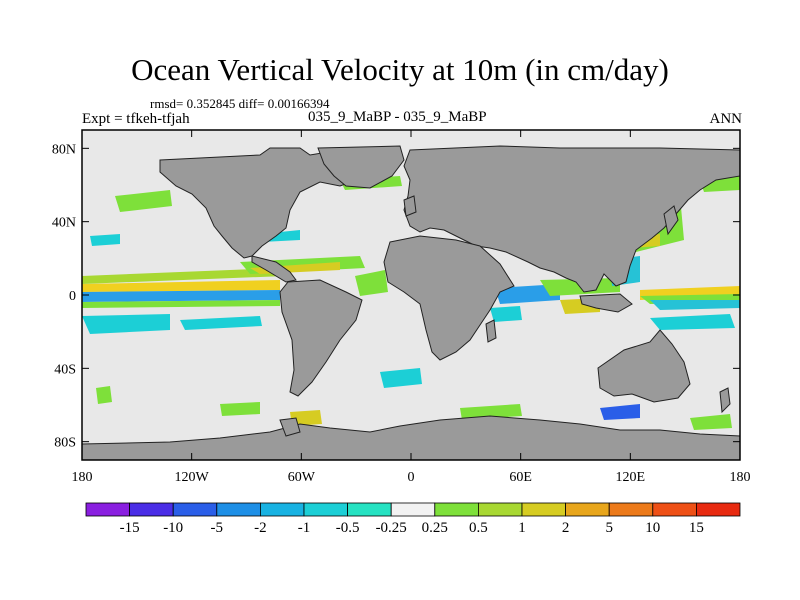 This screenshot has height=600, width=800. What do you see at coordinates (522, 528) in the screenshot?
I see `colorbar-label: 1` at bounding box center [522, 528].